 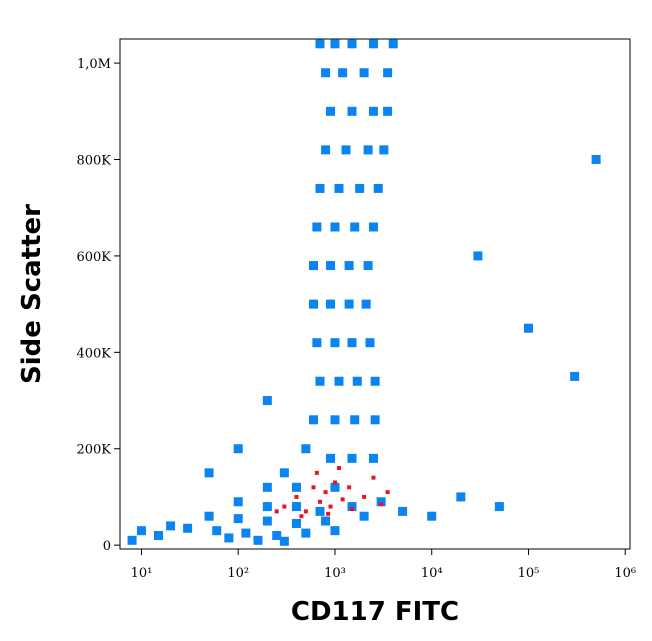 What do you see at coordinates (625, 573) in the screenshot?
I see `x-tick-label: 10⁶` at bounding box center [625, 573].